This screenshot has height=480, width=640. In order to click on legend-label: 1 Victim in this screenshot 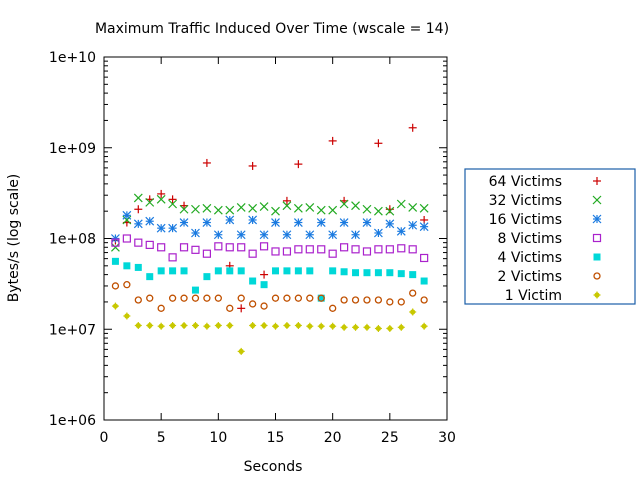, I will do `click(533, 296)`.